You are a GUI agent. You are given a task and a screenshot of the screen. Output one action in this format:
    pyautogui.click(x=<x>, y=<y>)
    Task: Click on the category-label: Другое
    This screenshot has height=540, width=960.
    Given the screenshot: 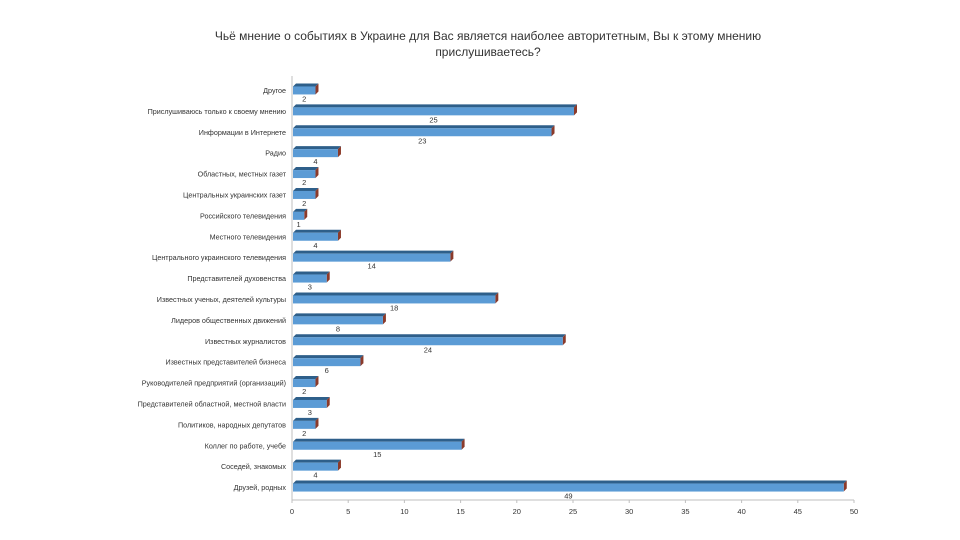 What is the action you would take?
    pyautogui.click(x=274, y=90)
    